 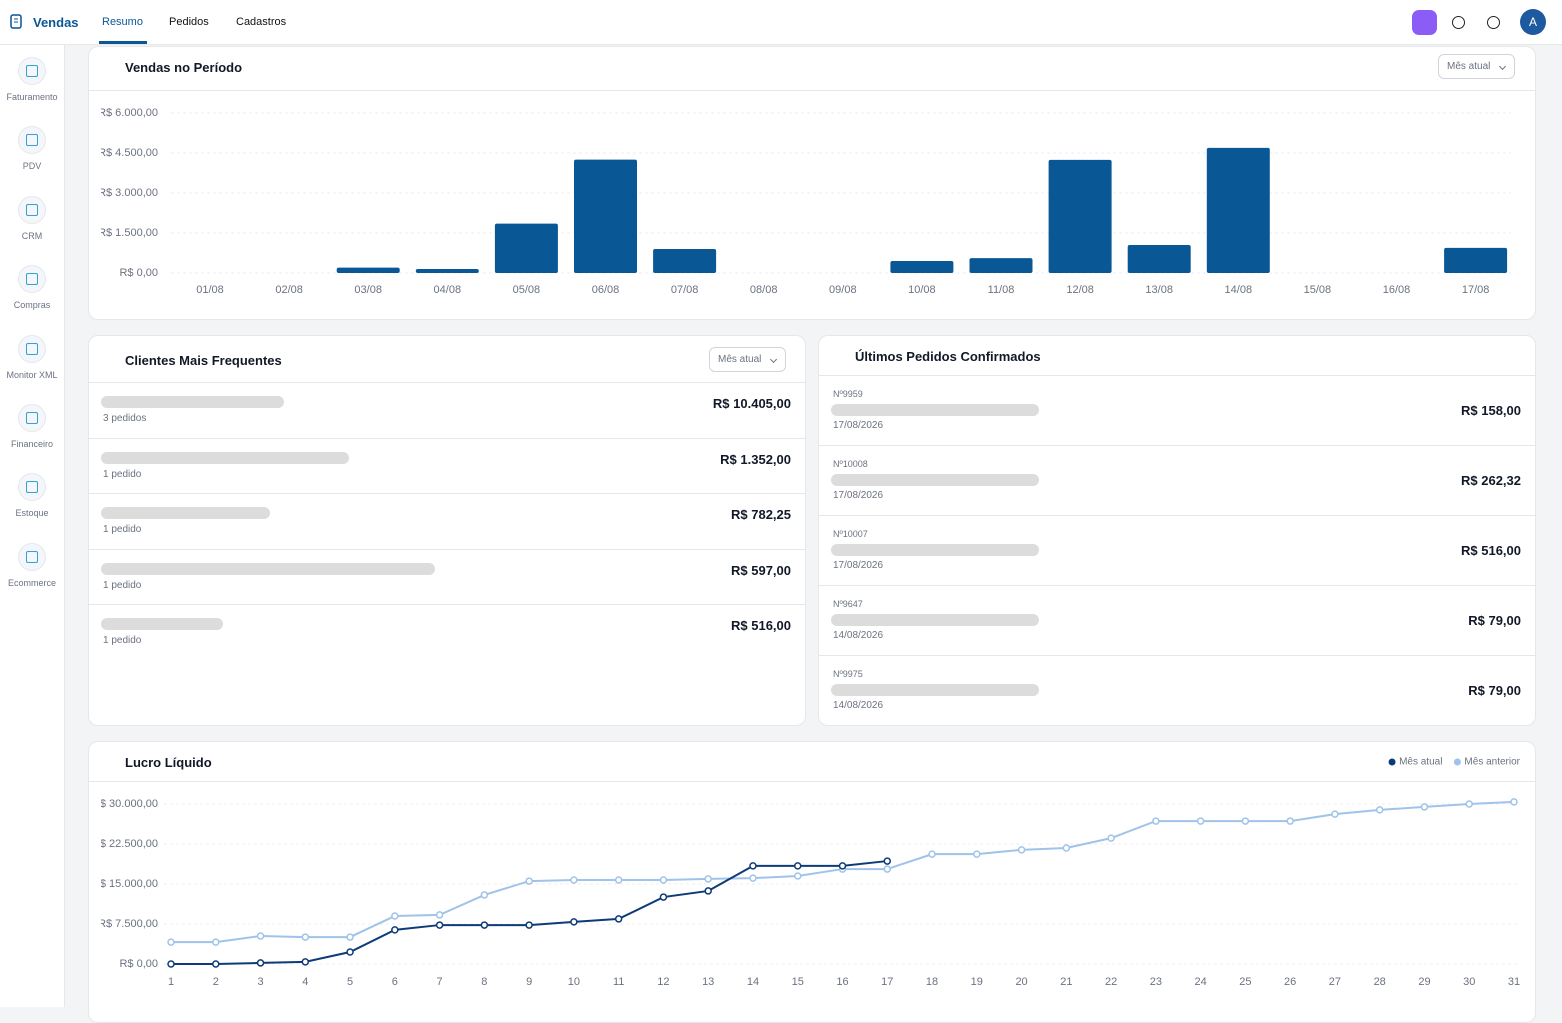 What do you see at coordinates (922, 290) in the screenshot?
I see `x-tick-label: 10/08` at bounding box center [922, 290].